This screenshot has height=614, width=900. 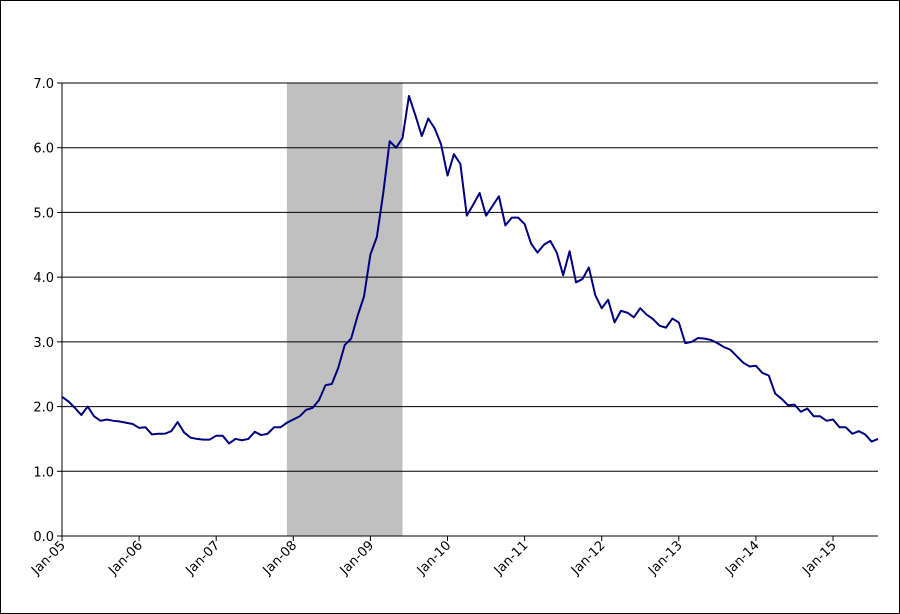 I want to click on y-tick-label: 0.0, so click(x=43, y=537).